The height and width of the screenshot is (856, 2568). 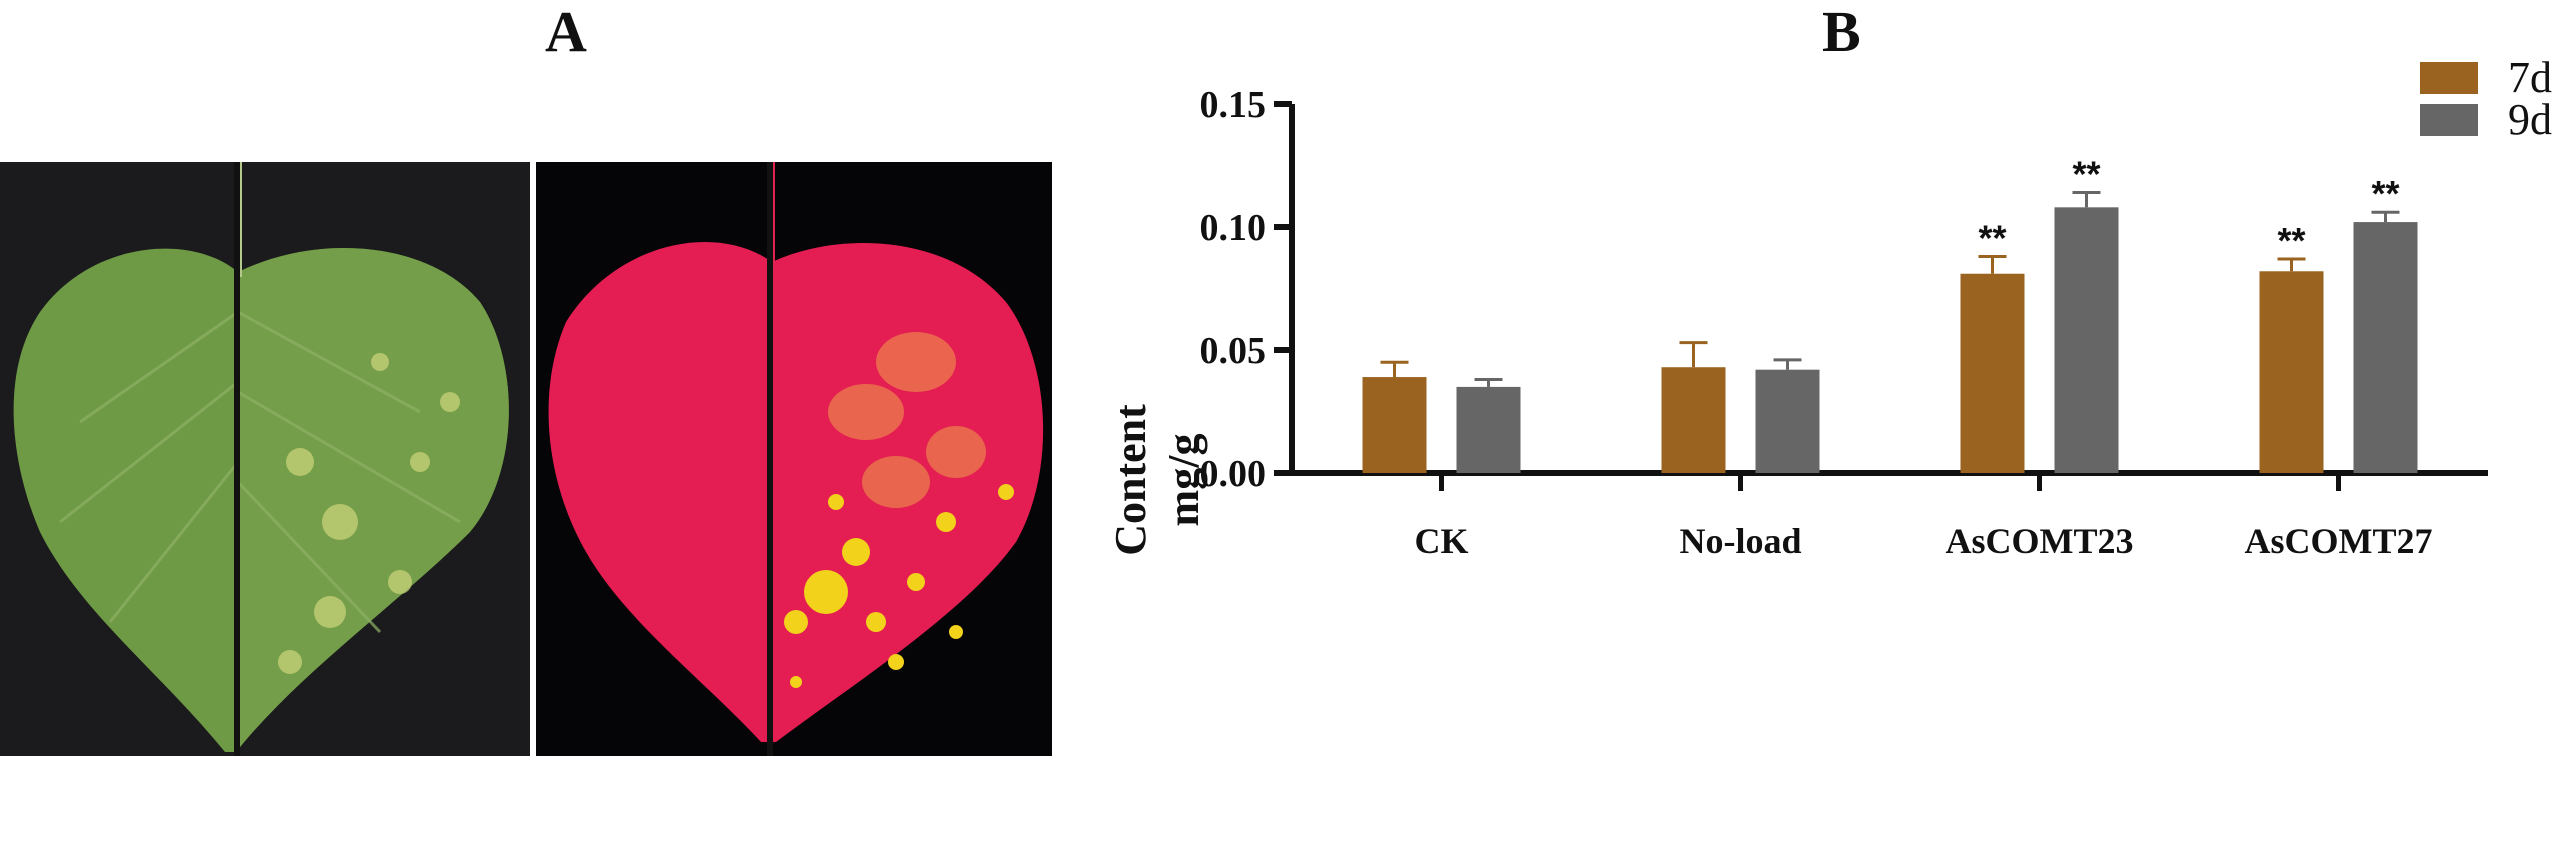 What do you see at coordinates (2530, 119) in the screenshot?
I see `legend-label: 9d` at bounding box center [2530, 119].